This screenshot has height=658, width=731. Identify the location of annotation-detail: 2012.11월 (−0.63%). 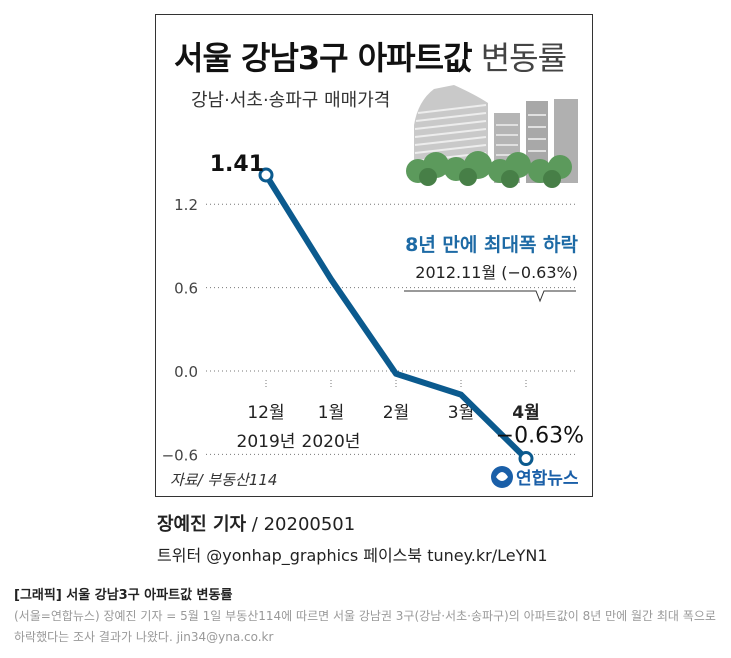
(496, 272).